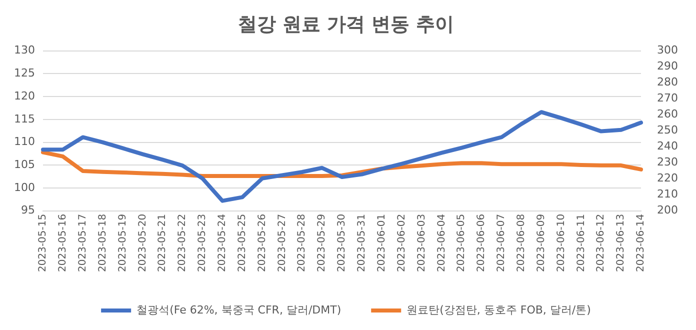 This screenshot has width=696, height=330. I want to click on x-tick-label: 2023-05-27, so click(282, 243).